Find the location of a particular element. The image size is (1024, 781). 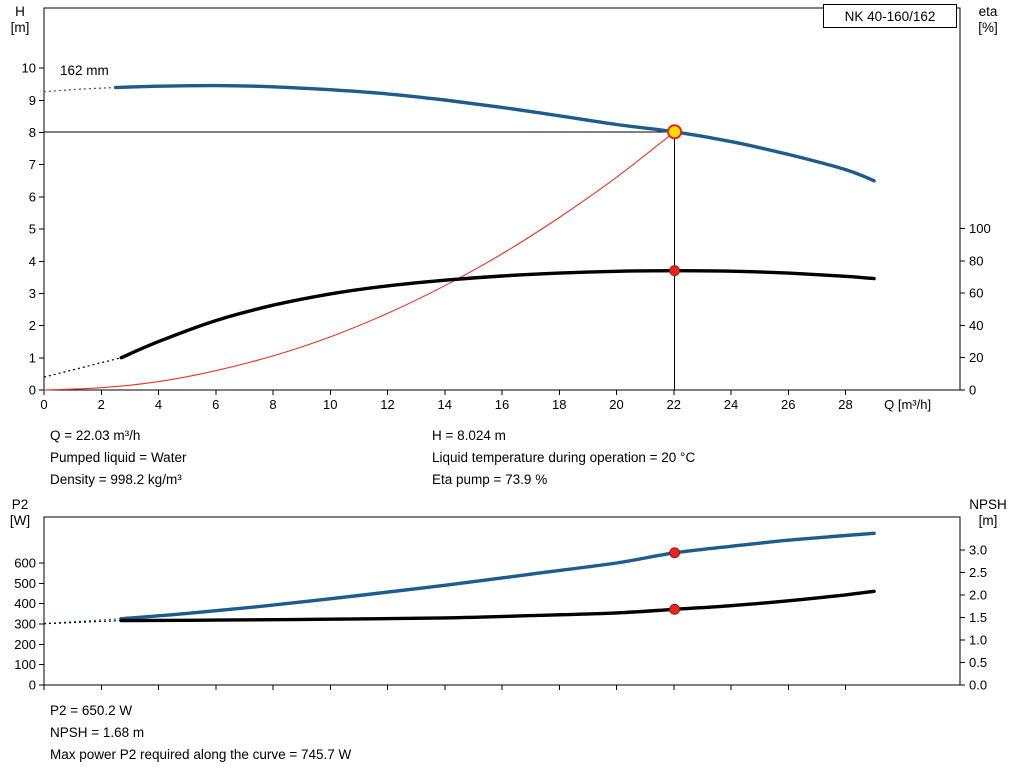

p2-axis-title: P2 [W] is located at coordinates (20, 513).